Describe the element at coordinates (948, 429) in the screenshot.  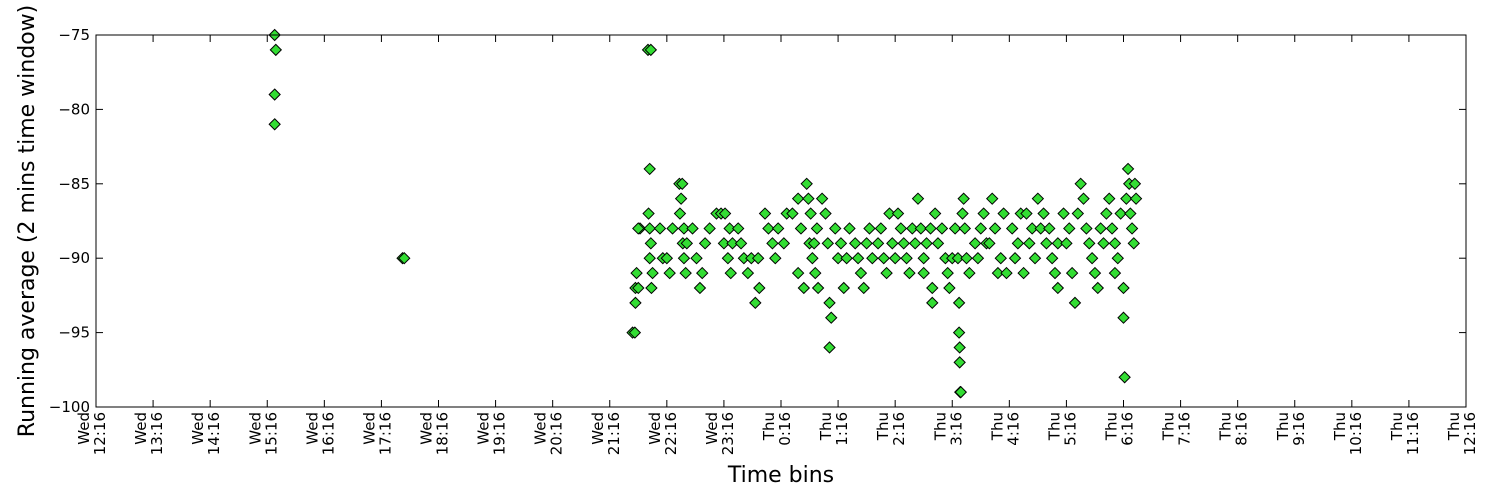
I see `x-tick-label: Thu3:16` at that location.